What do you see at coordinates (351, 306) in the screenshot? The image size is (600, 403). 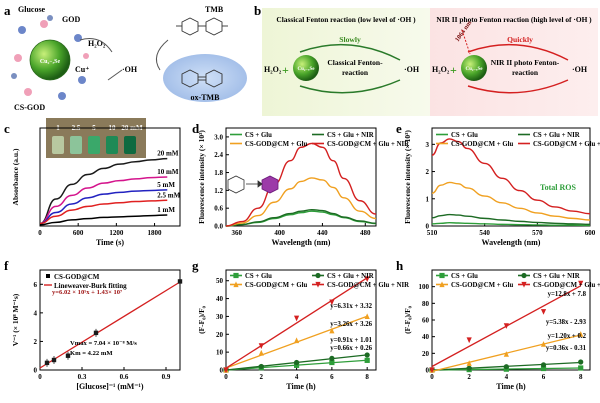 I see `g-fit-label-0: y=6.31x + 3.32` at bounding box center [351, 306].